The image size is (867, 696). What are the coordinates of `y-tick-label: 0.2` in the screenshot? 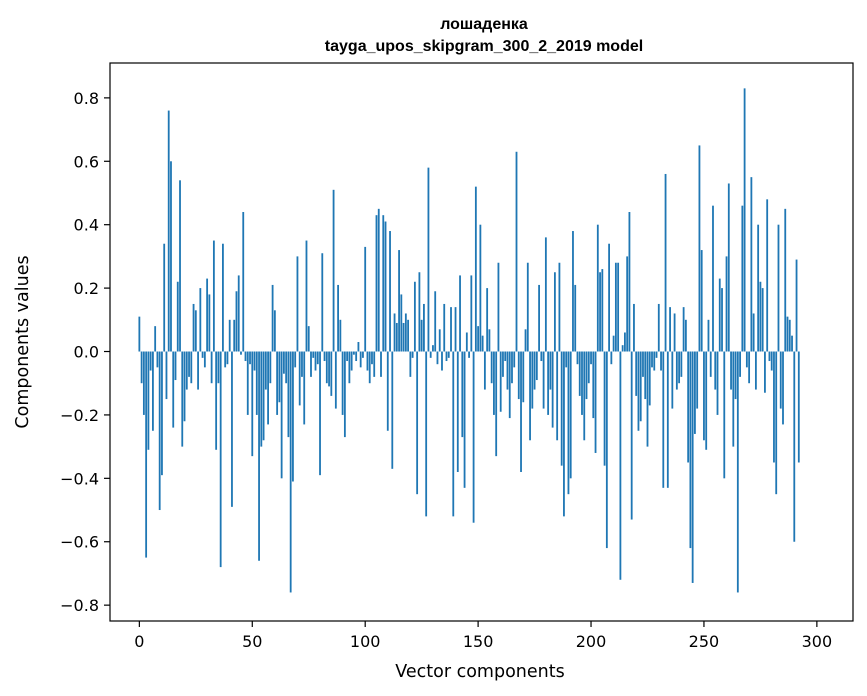 It's located at (86, 288).